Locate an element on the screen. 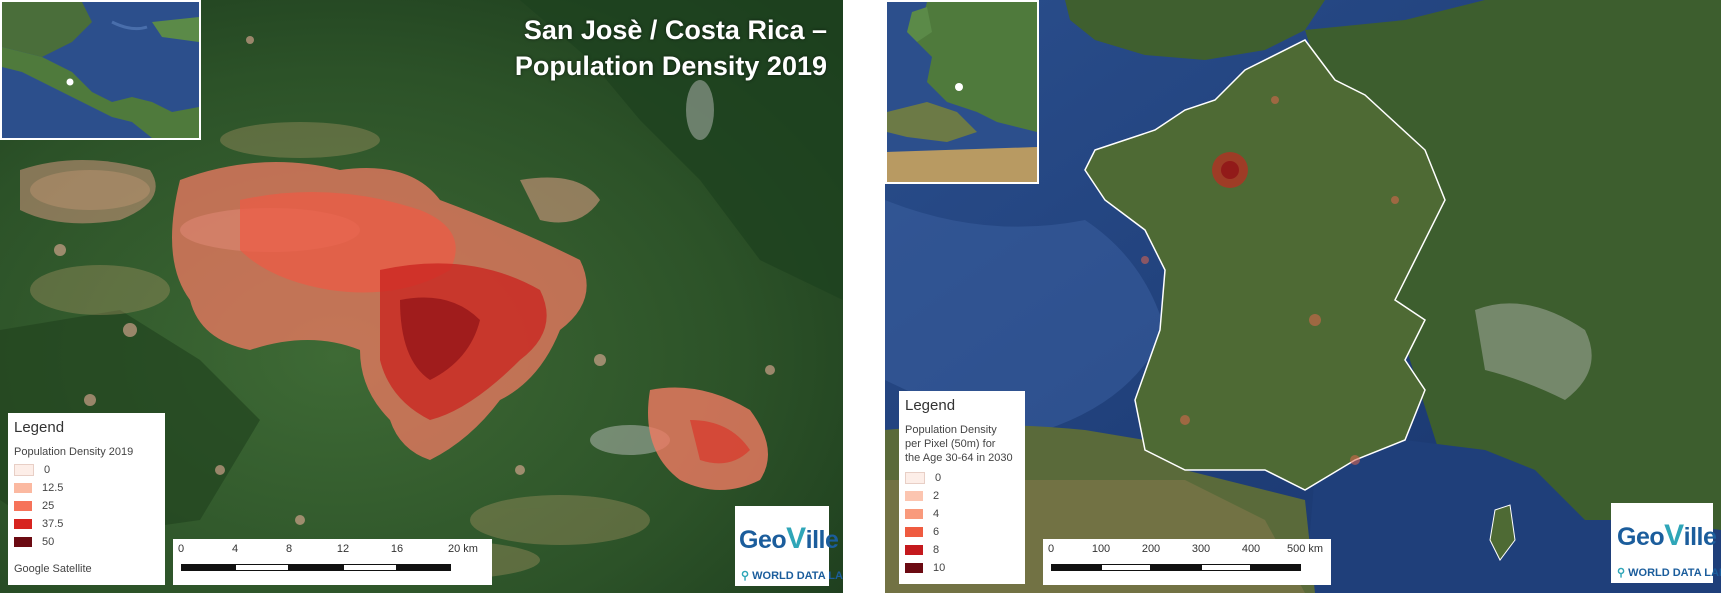 This screenshot has height=593, width=1721. locator-map-central-america is located at coordinates (100, 70).